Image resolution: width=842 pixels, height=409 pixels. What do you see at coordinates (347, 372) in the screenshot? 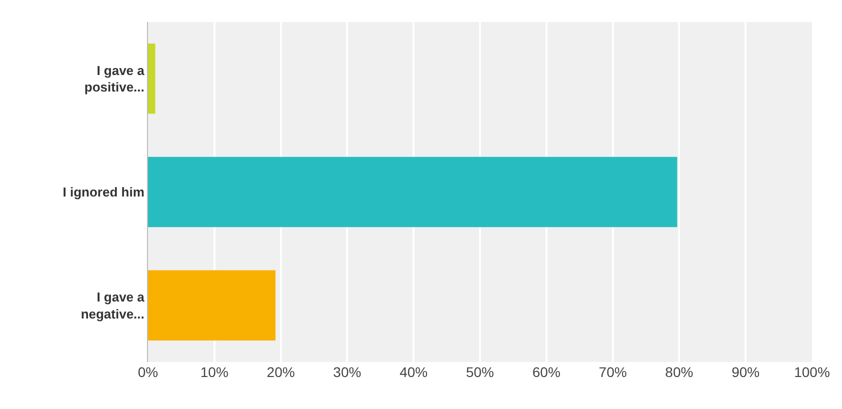
I see `x-tick-label: 30%` at bounding box center [347, 372].